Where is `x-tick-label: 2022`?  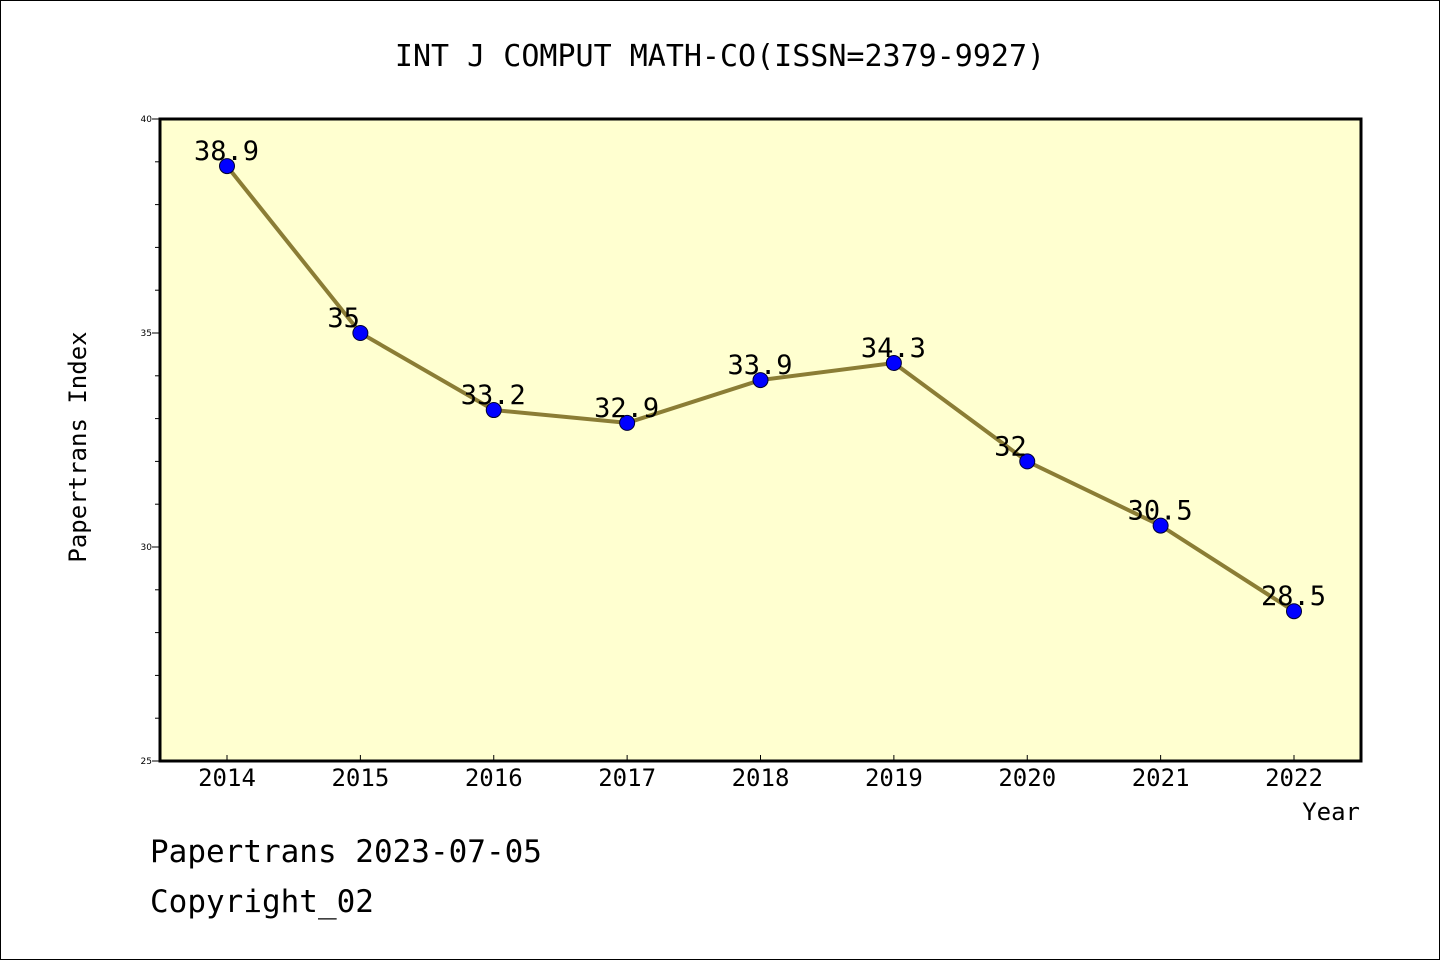 x-tick-label: 2022 is located at coordinates (1294, 778).